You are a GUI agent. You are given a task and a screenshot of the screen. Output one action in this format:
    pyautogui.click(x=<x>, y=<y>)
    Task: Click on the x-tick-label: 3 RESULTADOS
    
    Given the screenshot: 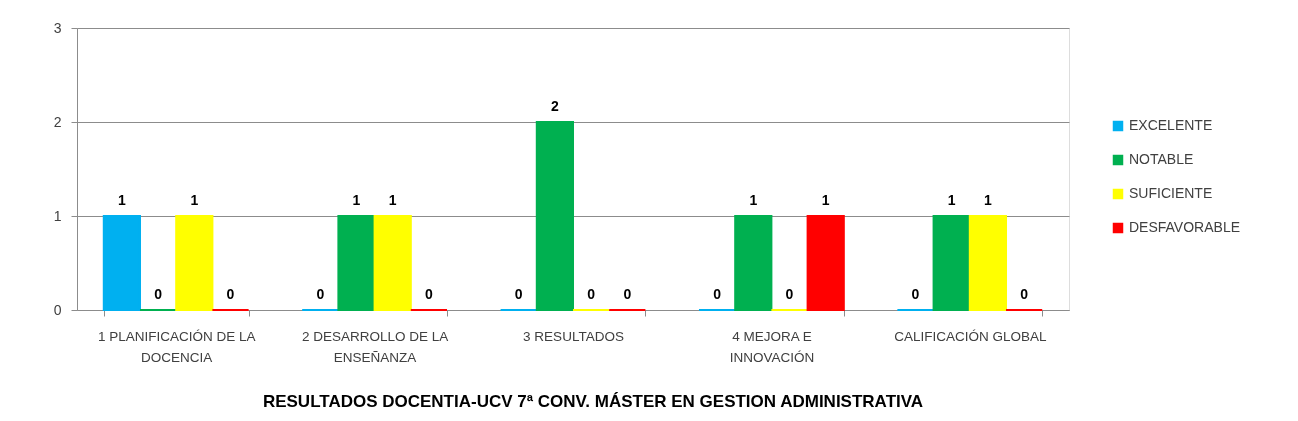 What is the action you would take?
    pyautogui.click(x=573, y=336)
    